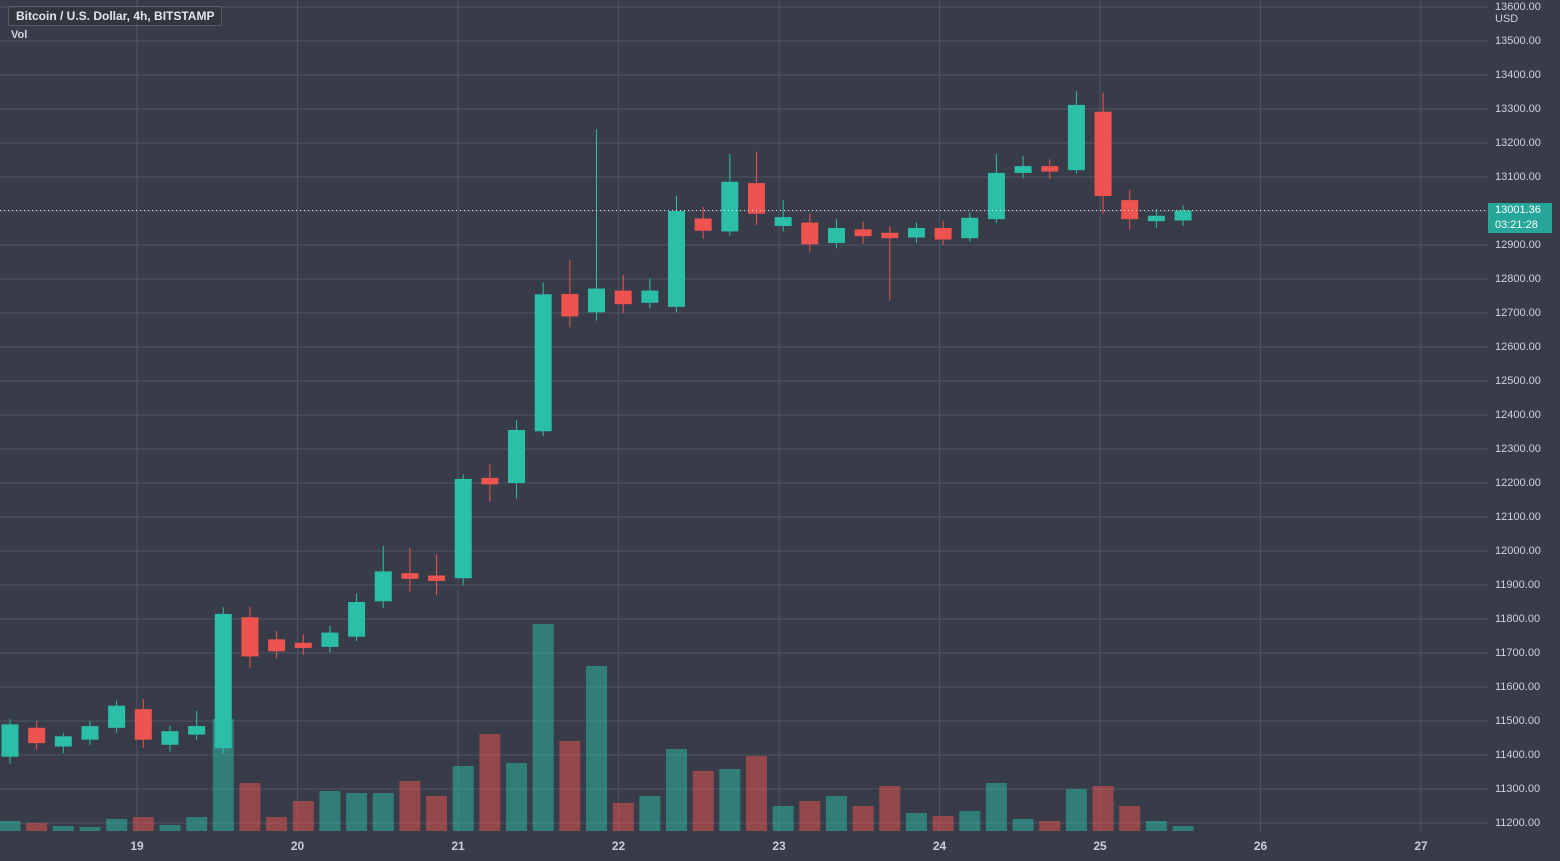 The image size is (1560, 861). I want to click on time-tick-label: 25, so click(1100, 846).